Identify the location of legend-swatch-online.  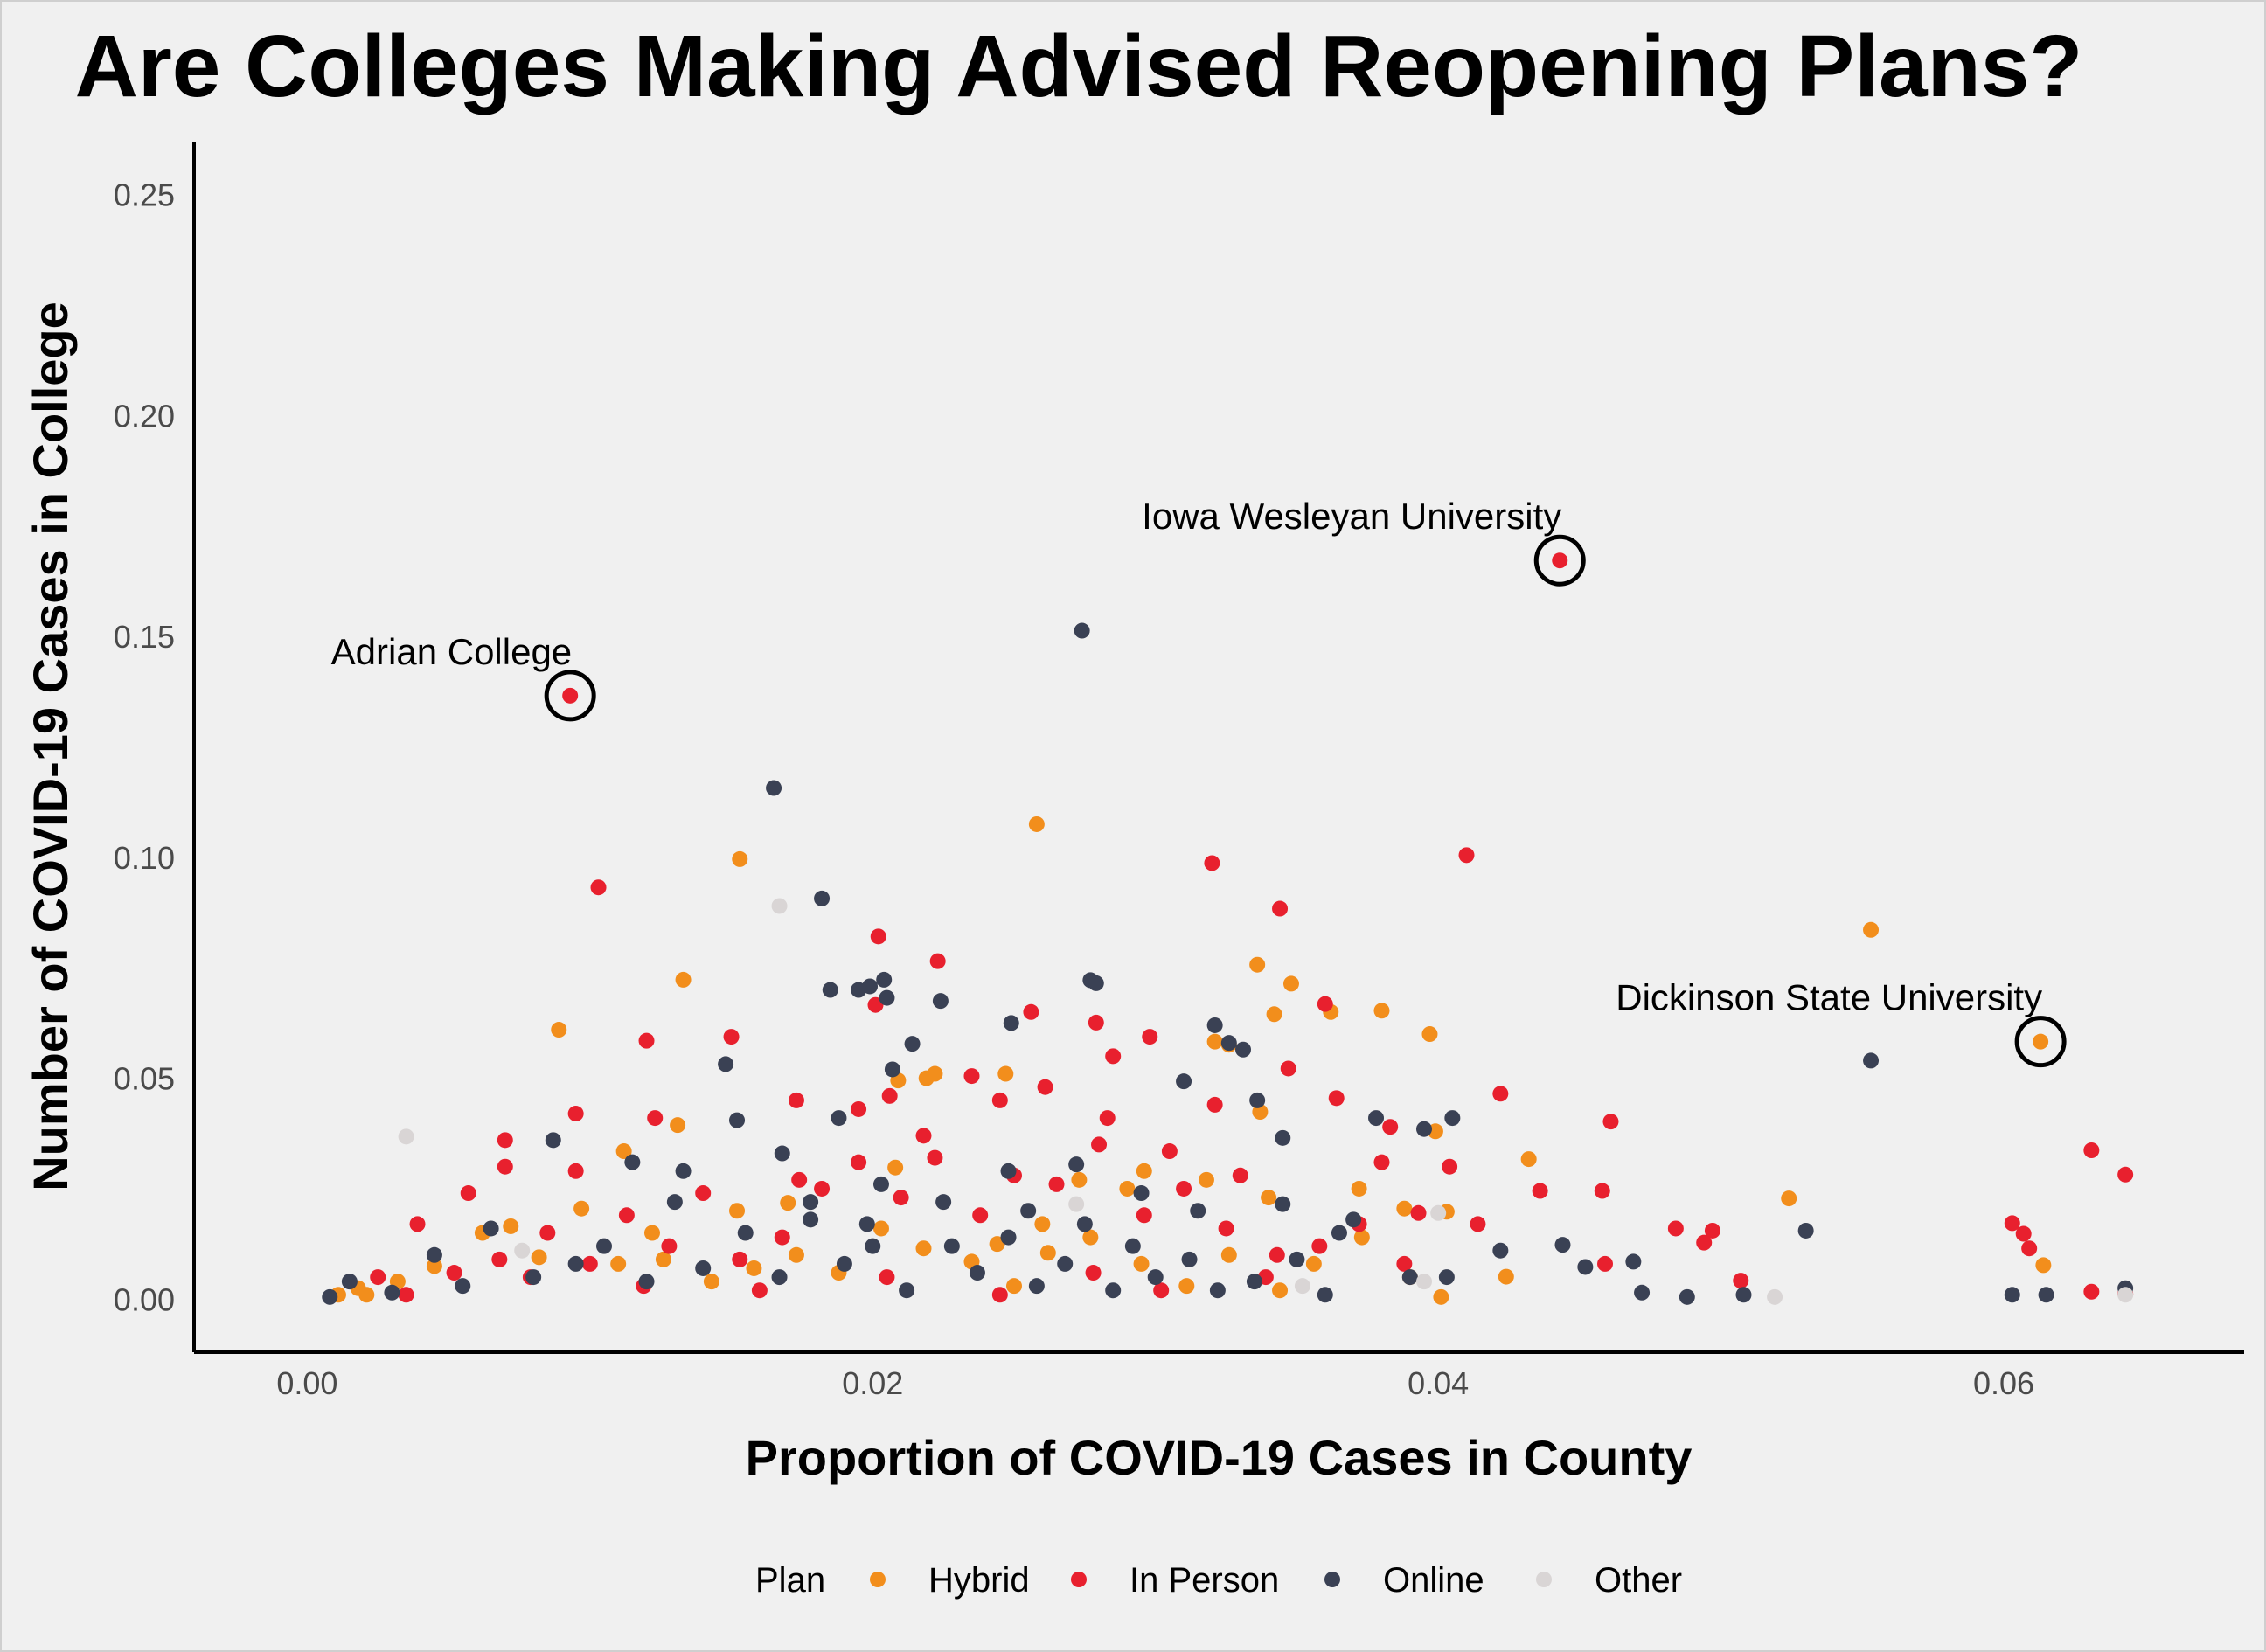
(1332, 1580).